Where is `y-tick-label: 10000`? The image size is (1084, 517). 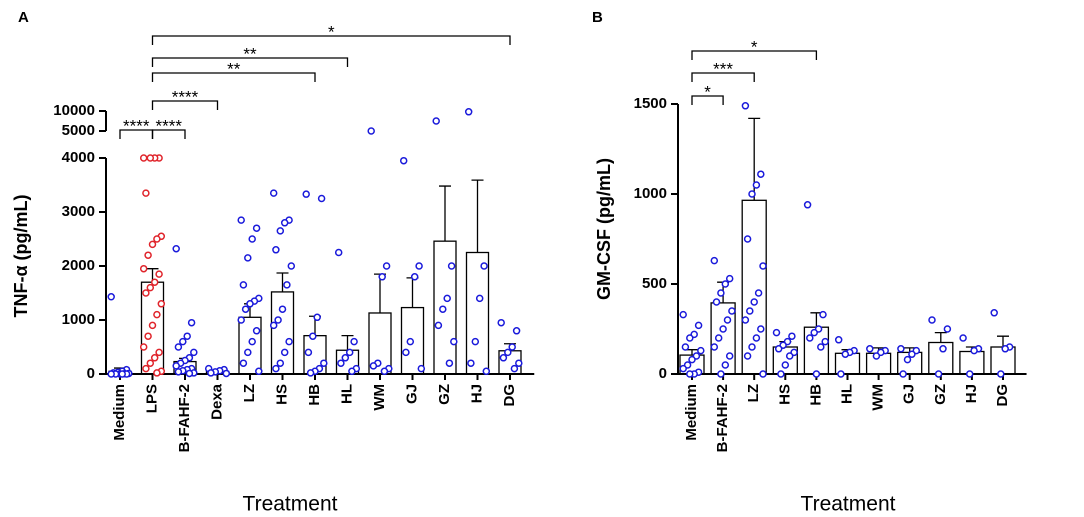
y-tick-label: 10000 is located at coordinates (74, 110).